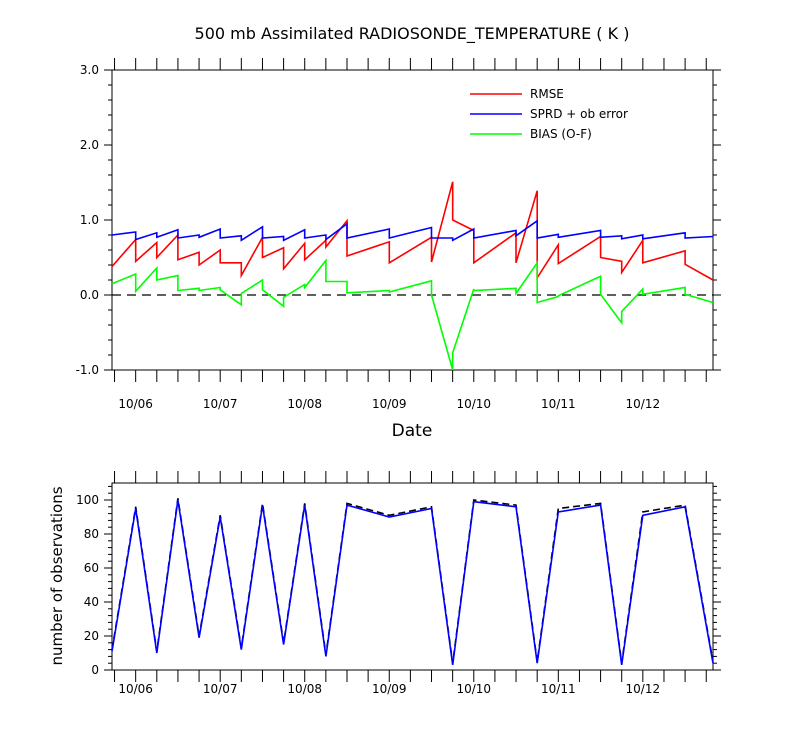  Describe the element at coordinates (473, 404) in the screenshot. I see `top-xtick-label: 10/10` at that location.